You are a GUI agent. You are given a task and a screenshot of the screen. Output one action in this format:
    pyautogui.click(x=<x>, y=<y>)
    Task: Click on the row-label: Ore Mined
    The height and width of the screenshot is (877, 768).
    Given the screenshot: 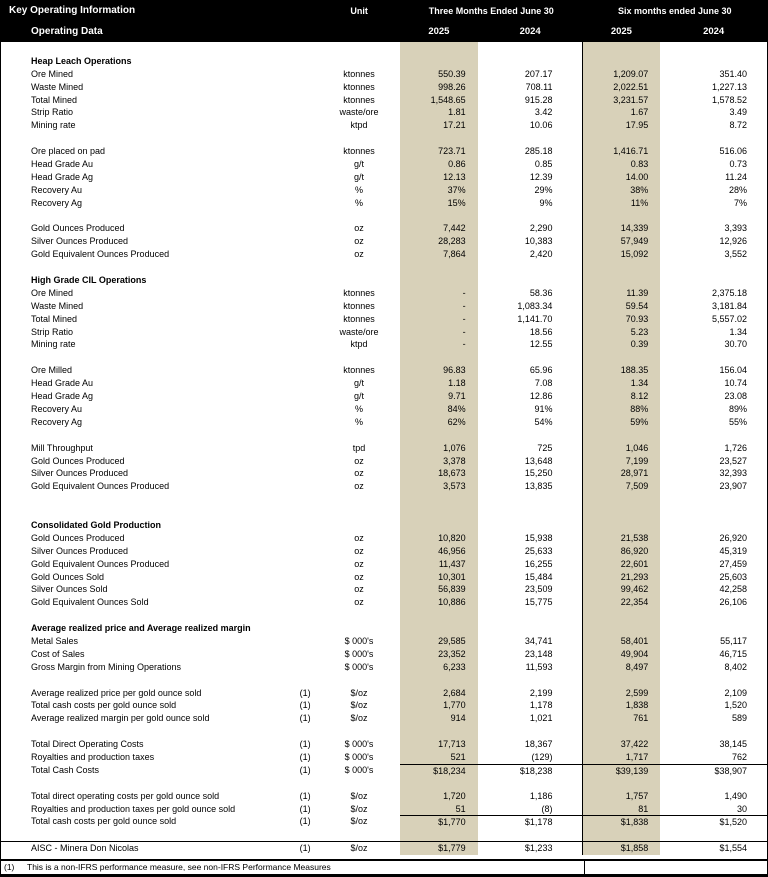 What is the action you would take?
    pyautogui.click(x=52, y=292)
    